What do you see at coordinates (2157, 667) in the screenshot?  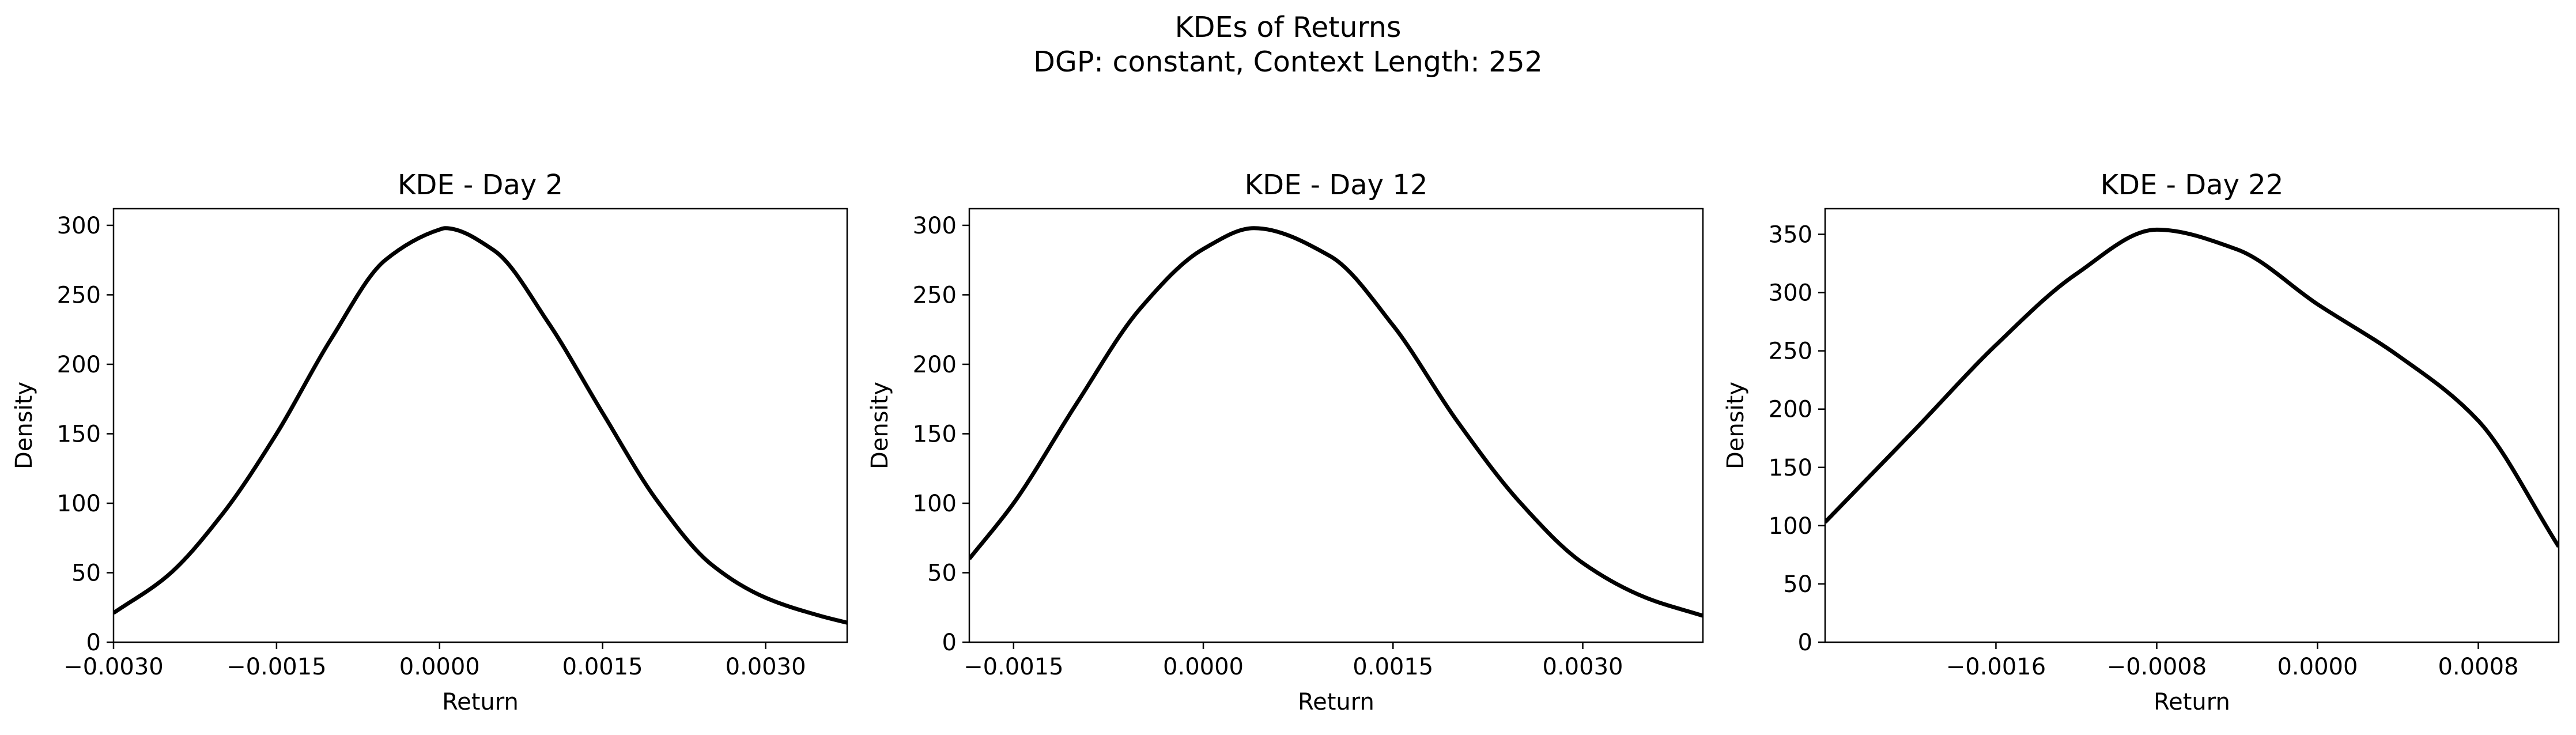 I see `x-tick-label: −0.0008` at bounding box center [2157, 667].